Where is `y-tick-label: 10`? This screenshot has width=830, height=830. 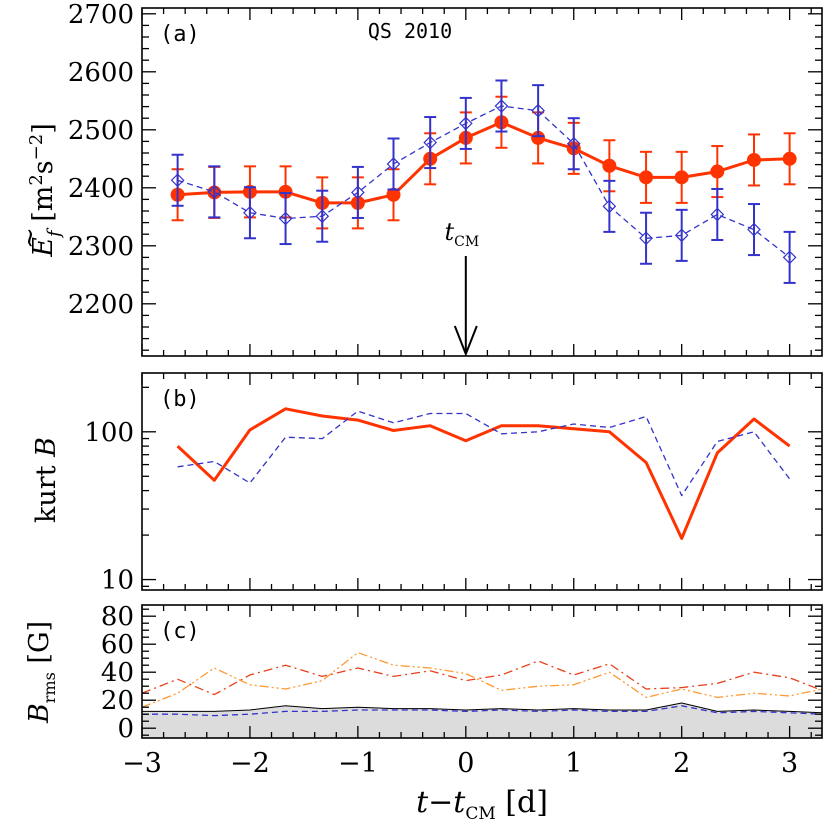
y-tick-label: 10 is located at coordinates (117, 581).